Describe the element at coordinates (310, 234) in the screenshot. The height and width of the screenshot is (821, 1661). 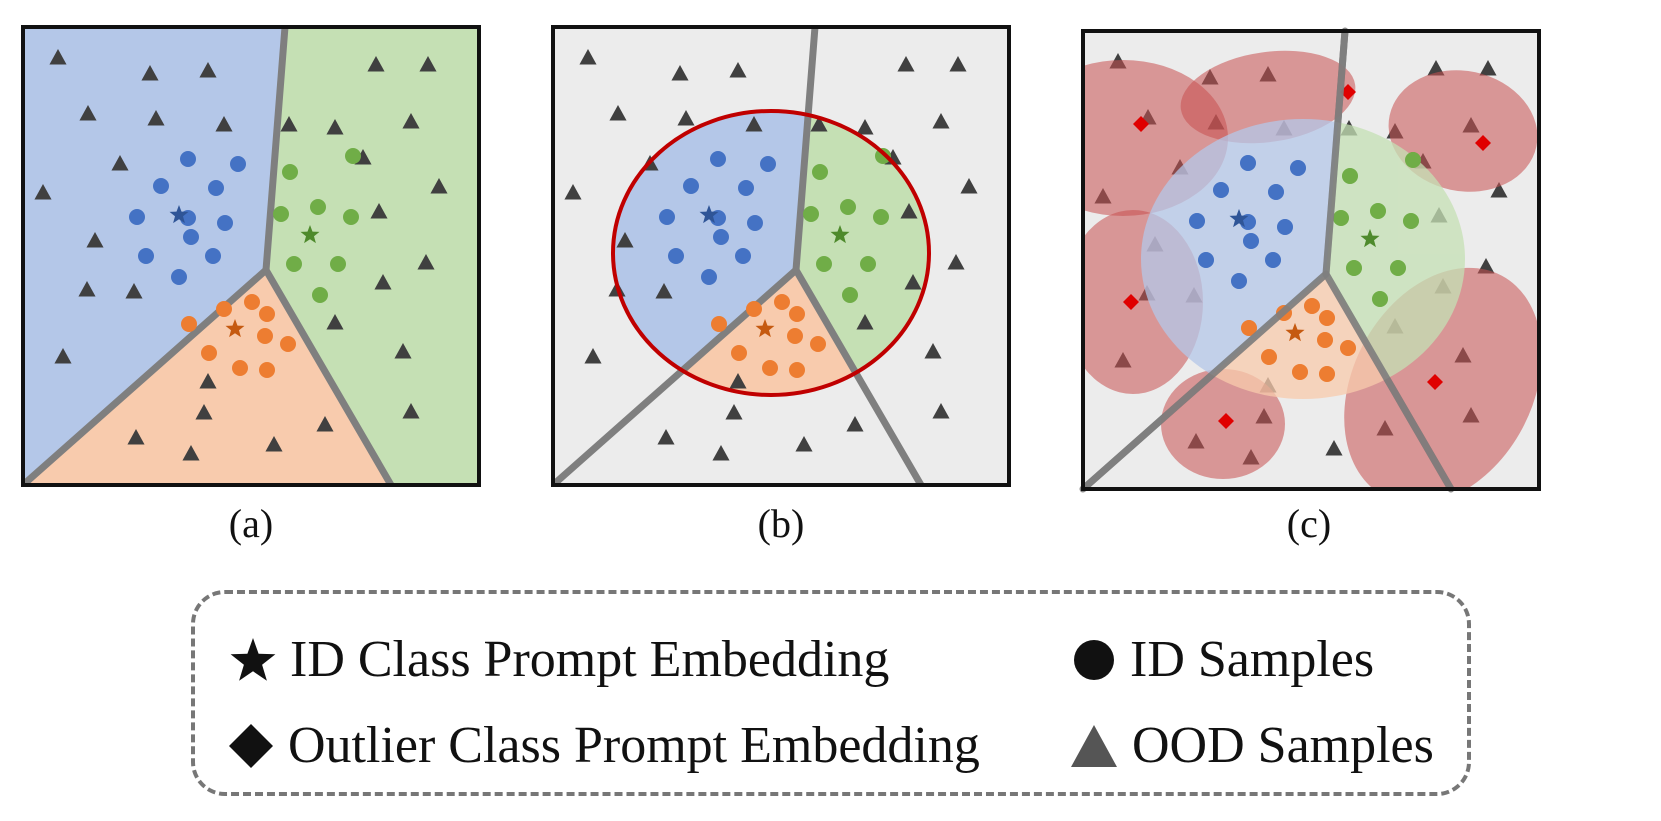
I see `id-prompt-star-green` at that location.